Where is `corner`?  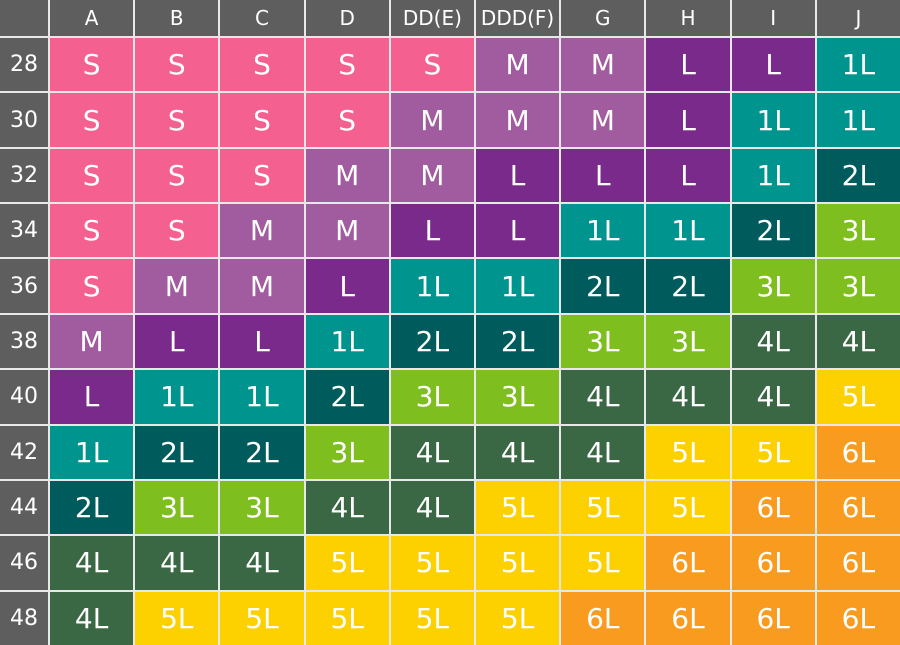 corner is located at coordinates (24, 18).